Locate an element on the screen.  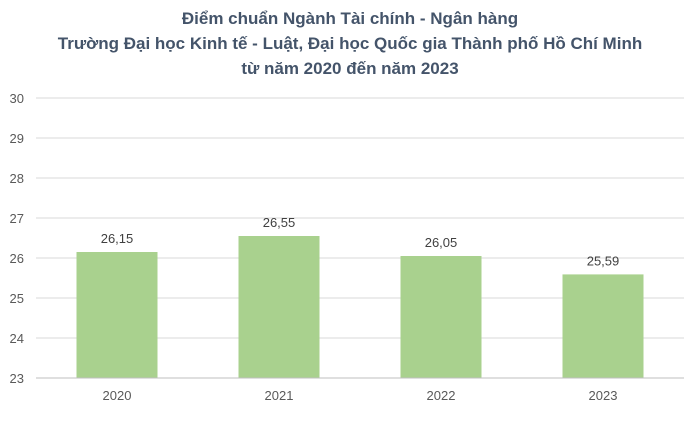
y-tick-label: 24 is located at coordinates (17, 338).